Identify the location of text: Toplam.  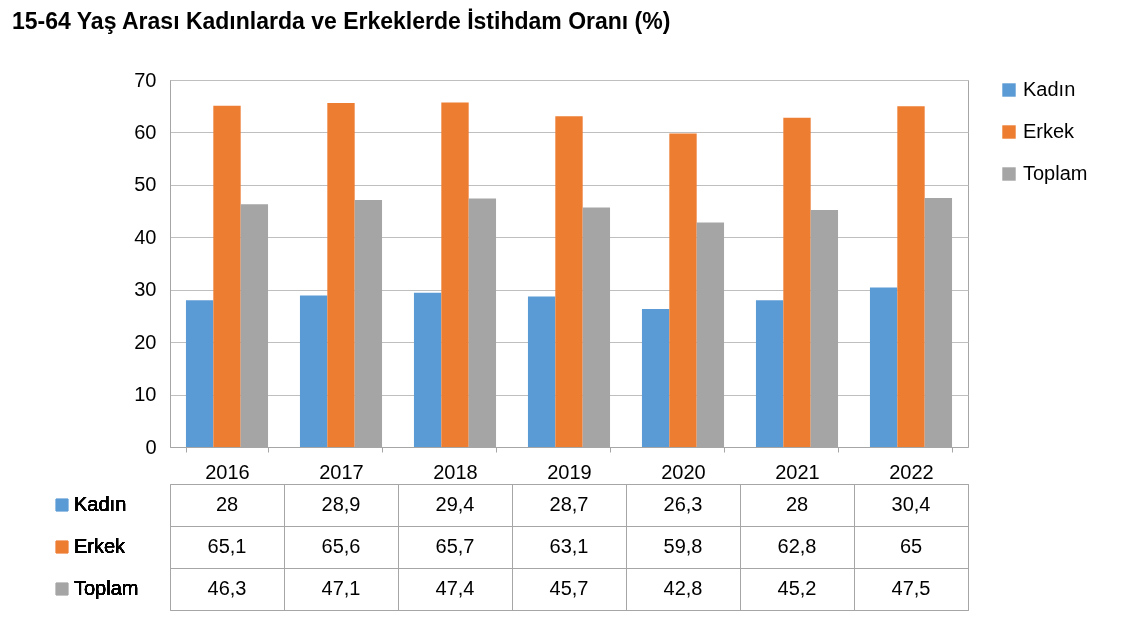
(106, 588).